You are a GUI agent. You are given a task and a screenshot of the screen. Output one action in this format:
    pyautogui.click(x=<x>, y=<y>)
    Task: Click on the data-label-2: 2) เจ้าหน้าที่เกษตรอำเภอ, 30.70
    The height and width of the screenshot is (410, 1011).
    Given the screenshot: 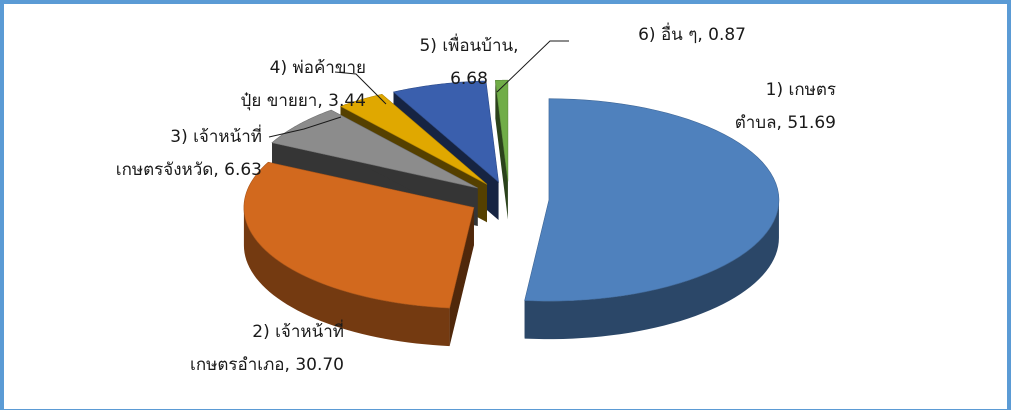 What is the action you would take?
    pyautogui.click(x=267, y=347)
    